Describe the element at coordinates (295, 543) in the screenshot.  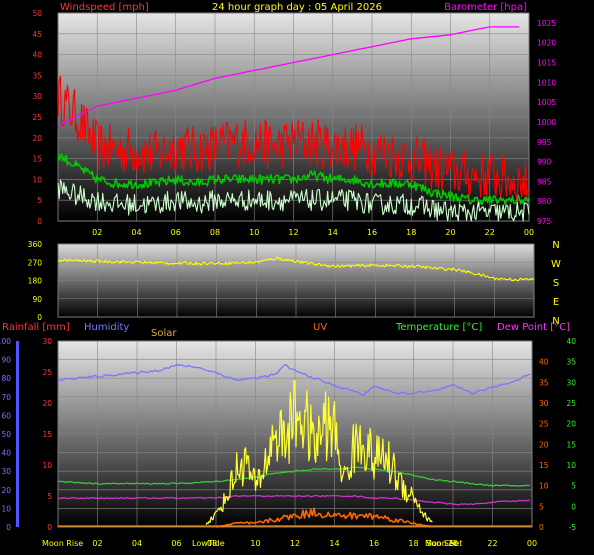
I see `weather-time-tick: 12` at that location.